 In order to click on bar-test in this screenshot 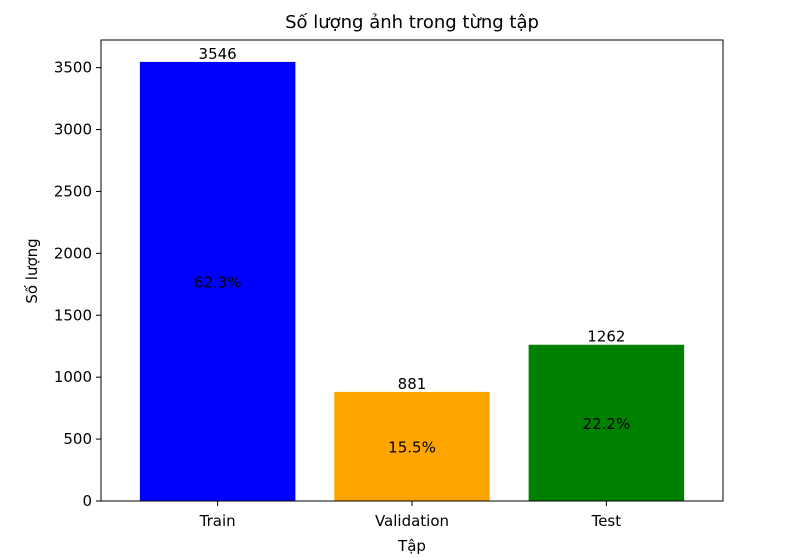, I will do `click(606, 422)`.